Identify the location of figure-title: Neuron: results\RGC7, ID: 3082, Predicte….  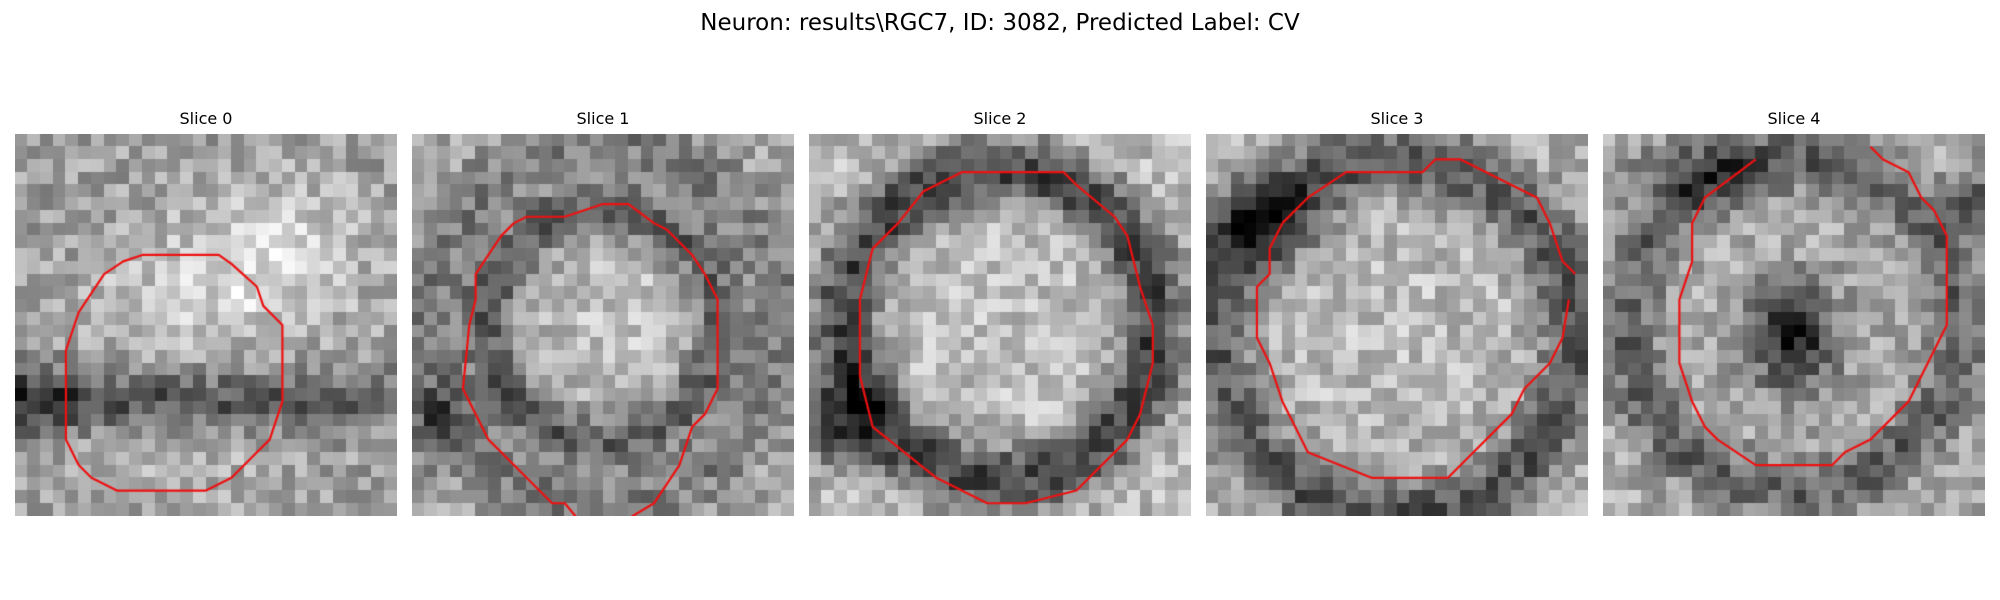
(1000, 23).